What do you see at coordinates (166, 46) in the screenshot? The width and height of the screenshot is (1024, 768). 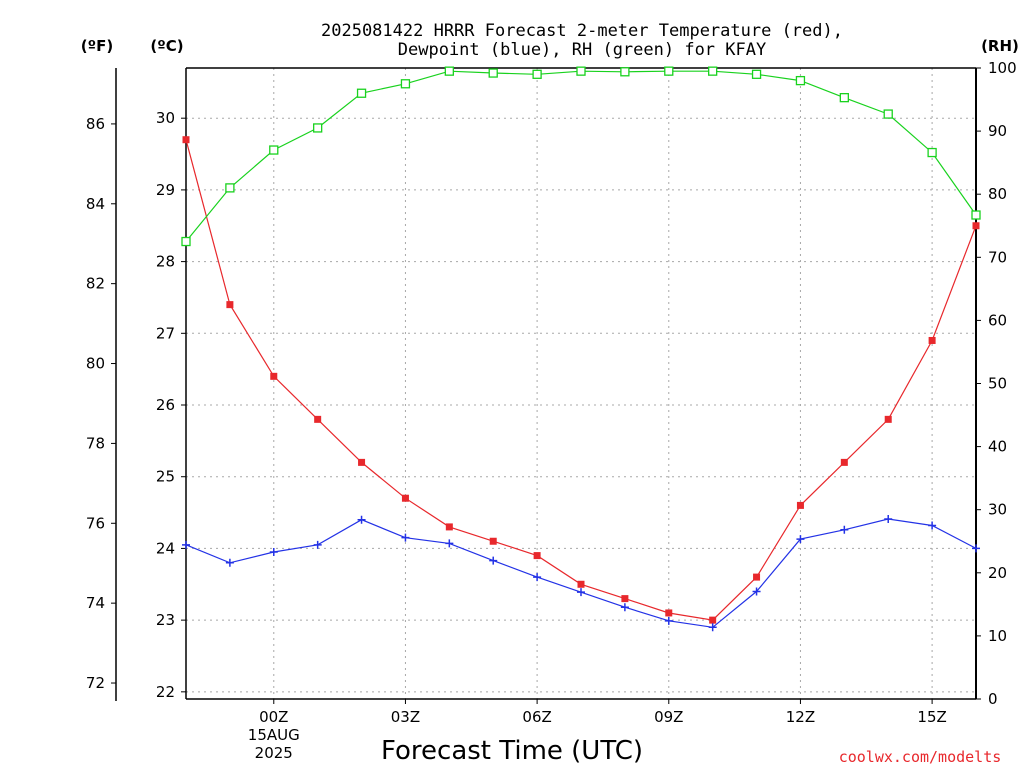 I see `celsius-axis-label: (ºC)` at bounding box center [166, 46].